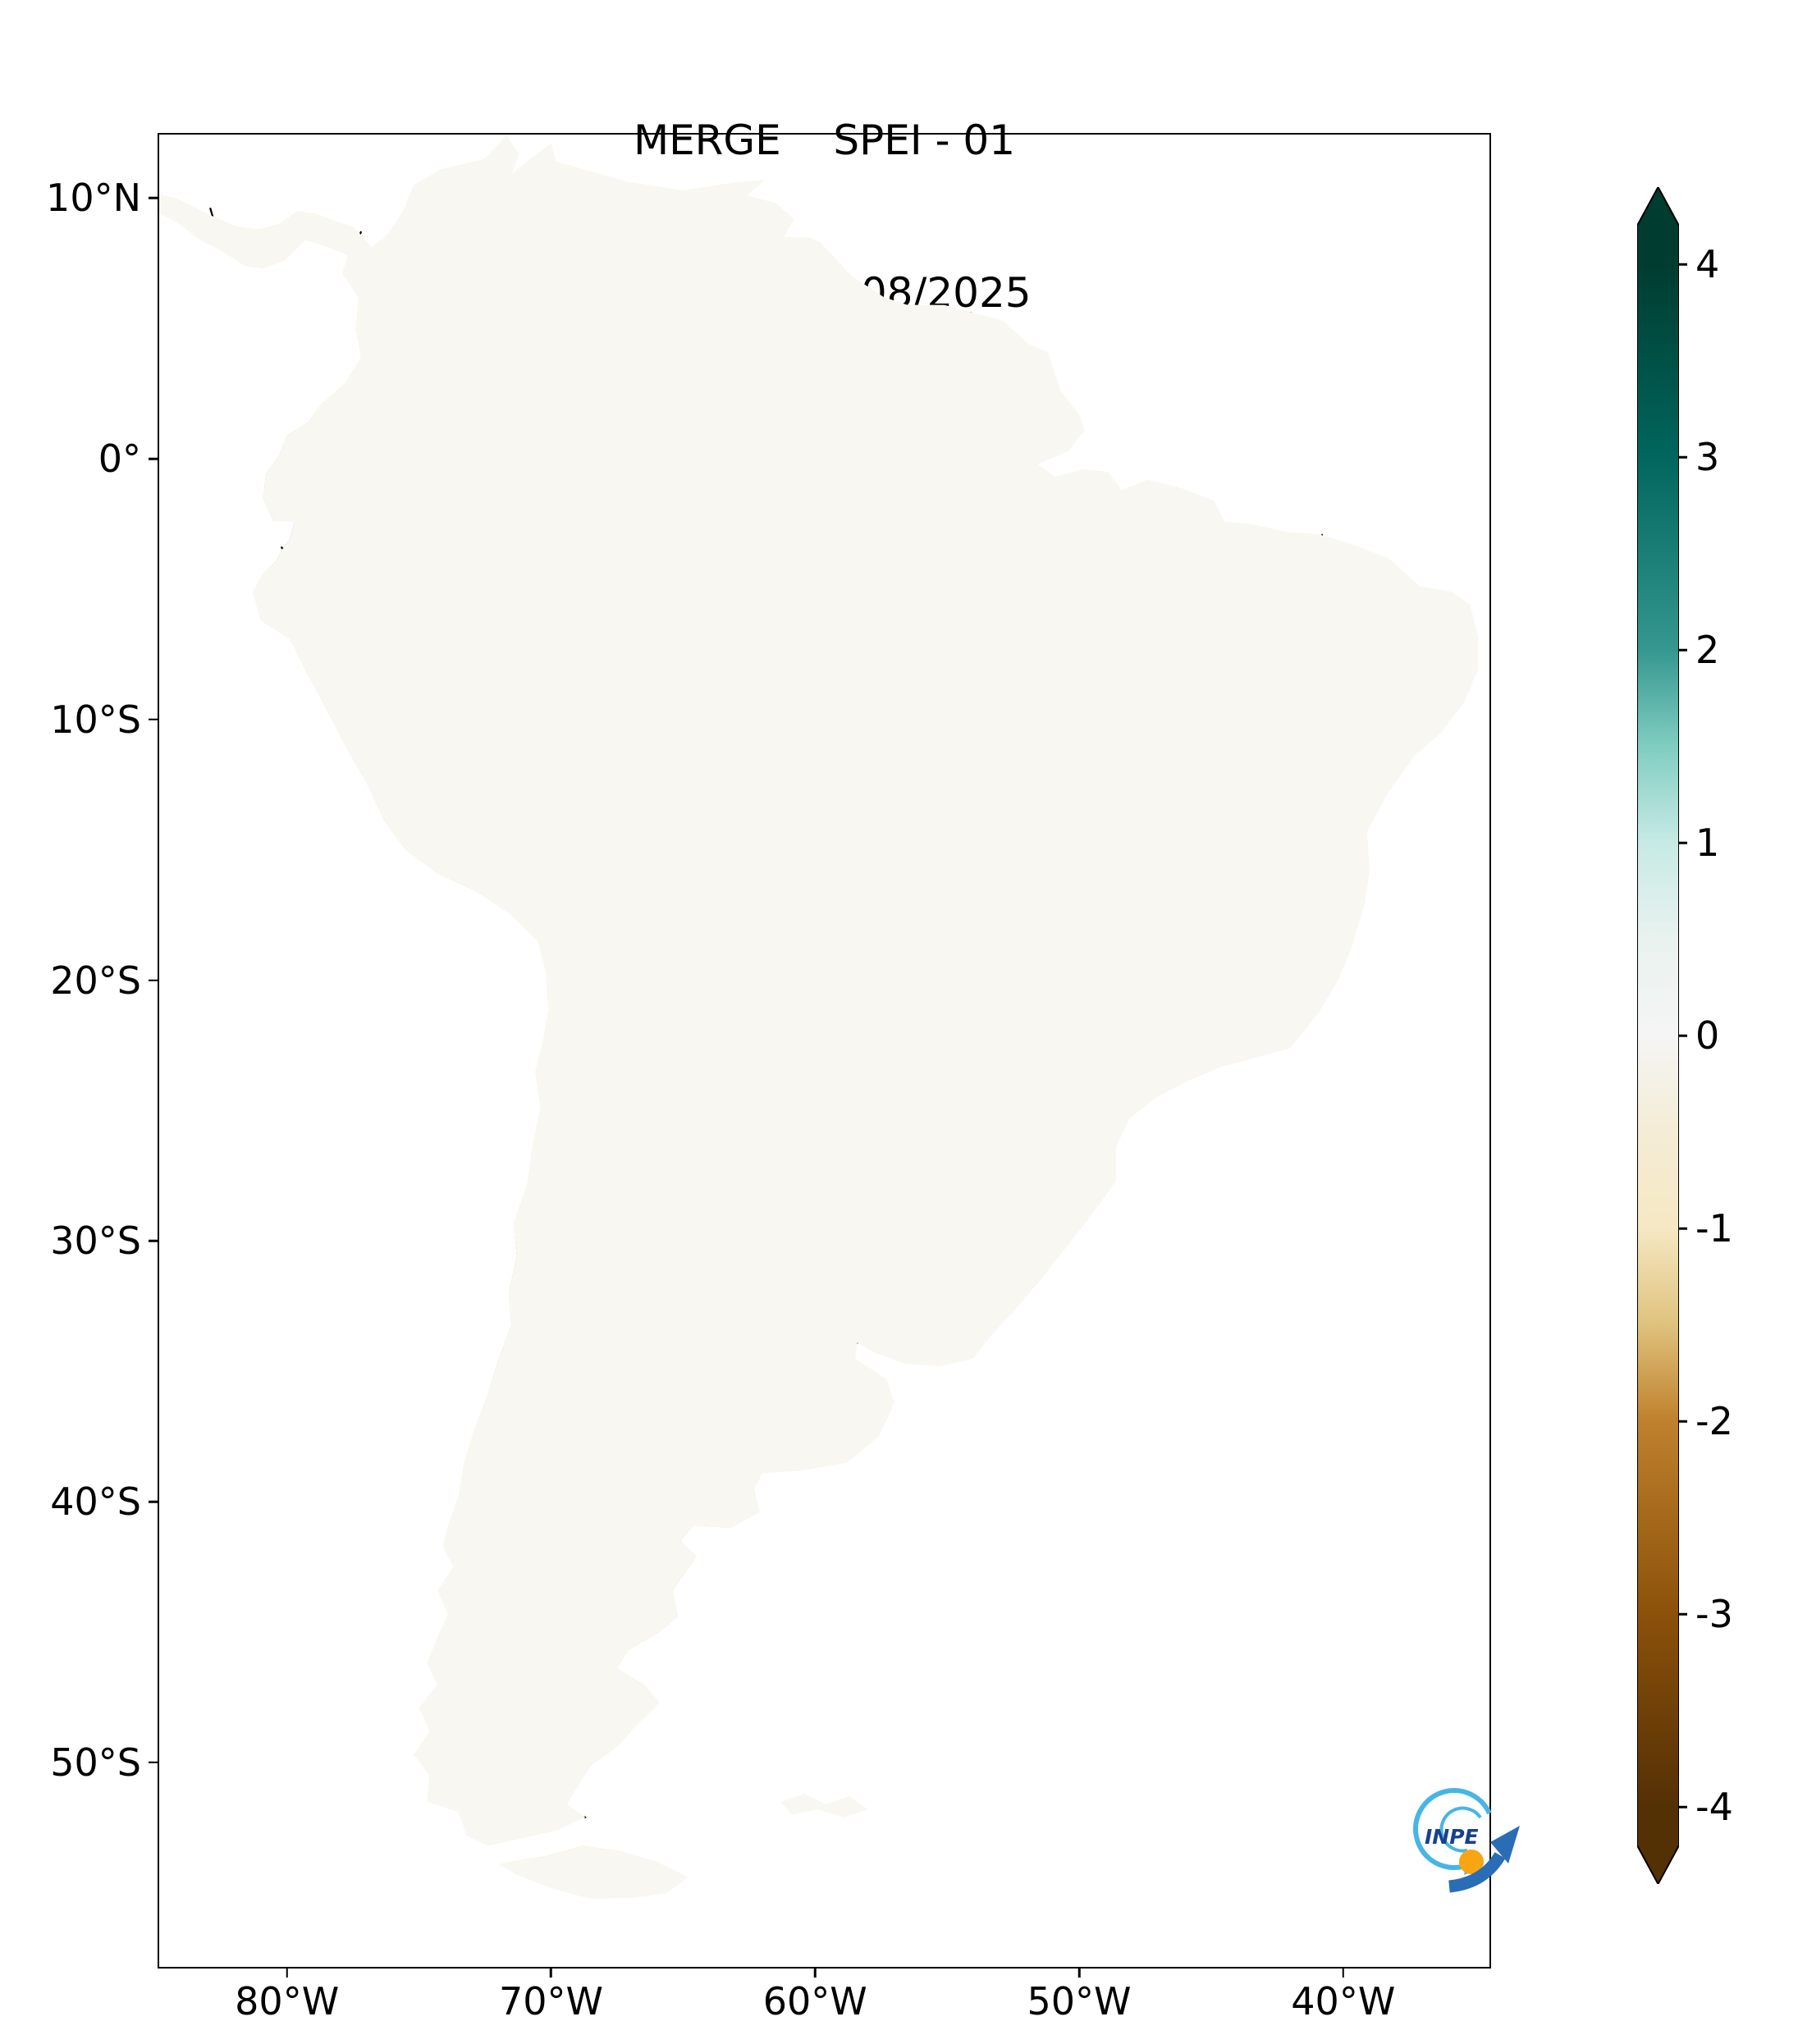 Image resolution: width=1798 pixels, height=2044 pixels. What do you see at coordinates (550, 2001) in the screenshot?
I see `lon-tick-label: 70°W` at bounding box center [550, 2001].